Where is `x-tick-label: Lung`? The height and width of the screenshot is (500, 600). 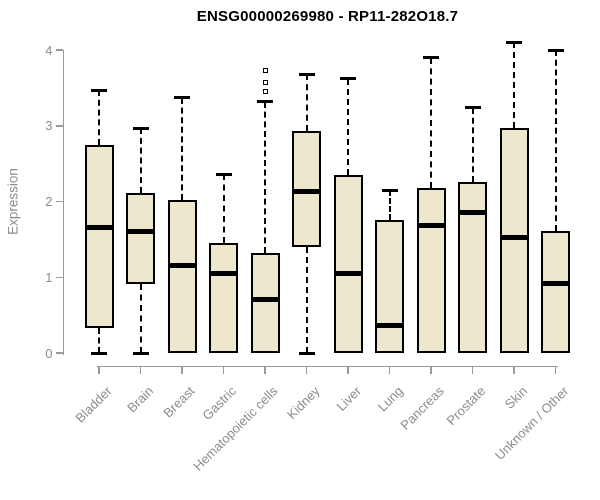 x-tick-label: Lung is located at coordinates (390, 399).